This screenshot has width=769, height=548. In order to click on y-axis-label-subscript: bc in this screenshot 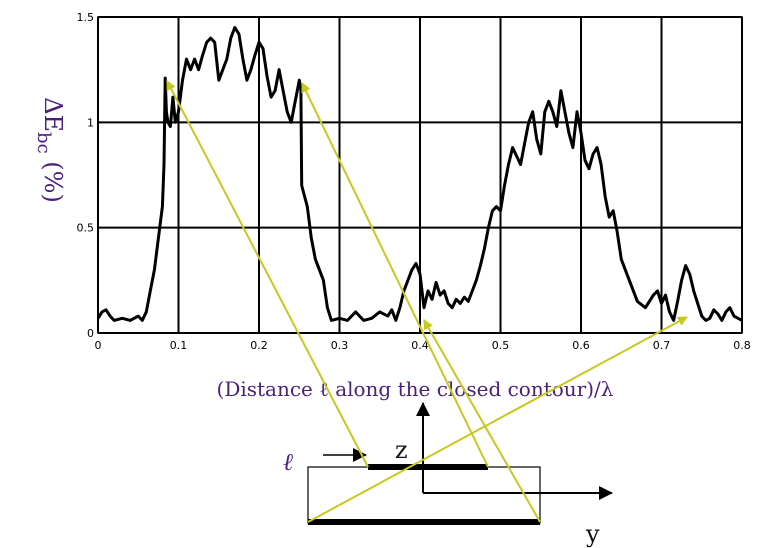, I will do `click(43, 143)`.